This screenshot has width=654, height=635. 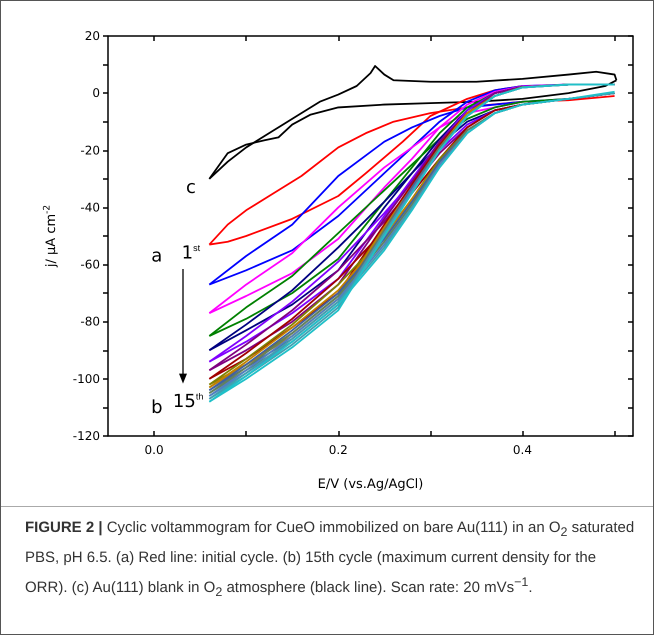 I want to click on y-tick-label: 20, so click(x=92, y=36).